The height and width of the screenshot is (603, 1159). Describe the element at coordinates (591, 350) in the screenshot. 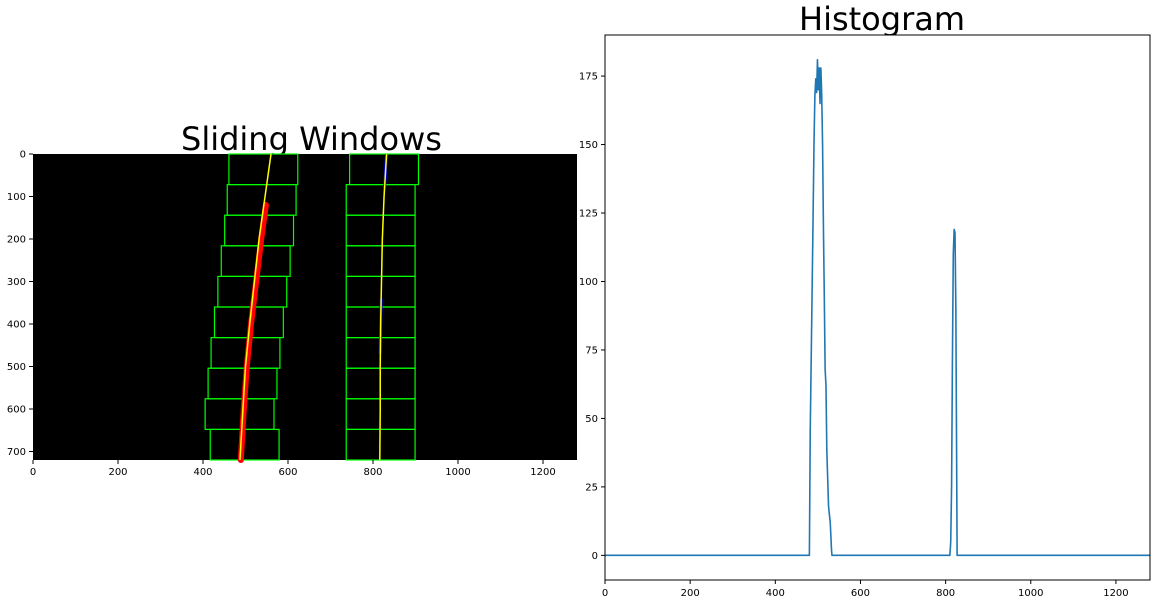

I see `y-tick-label: 75` at that location.